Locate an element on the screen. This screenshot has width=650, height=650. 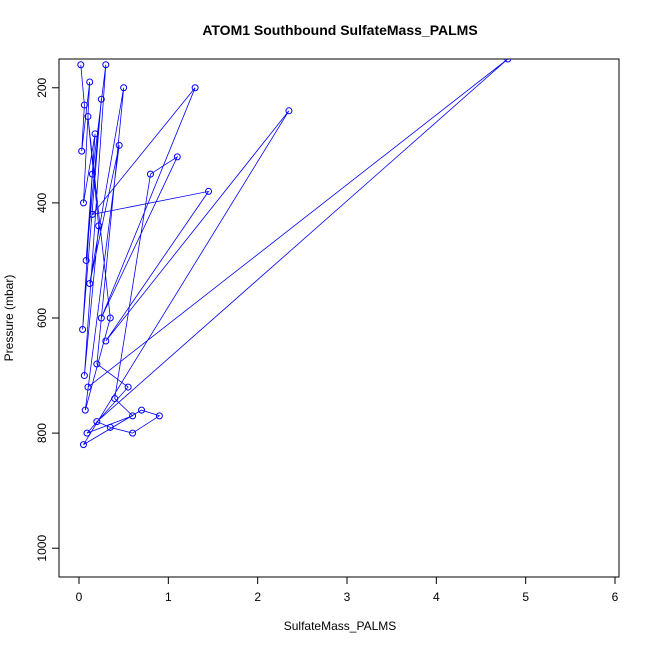
x-tick-label: 0 is located at coordinates (79, 597).